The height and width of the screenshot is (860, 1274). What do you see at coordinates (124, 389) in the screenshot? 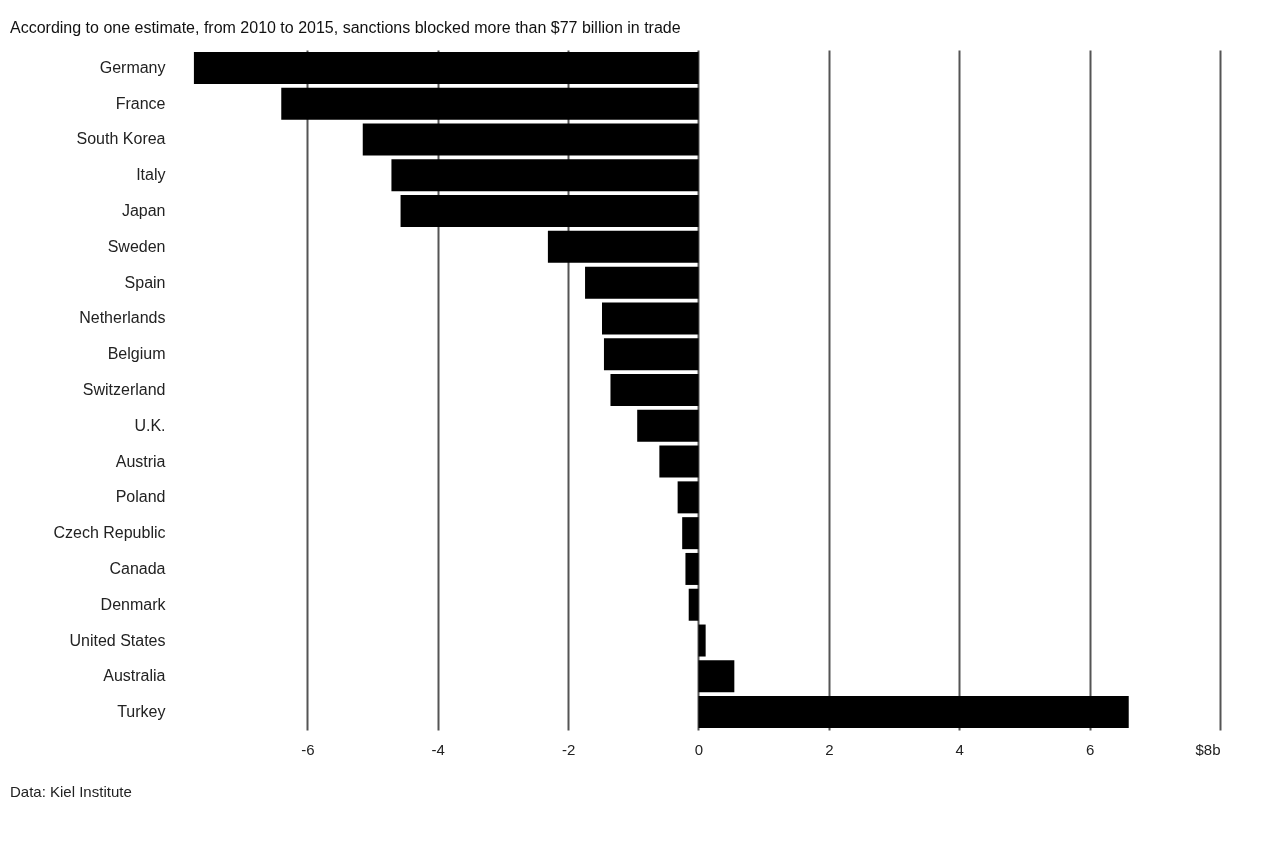
I see `y-tick-label: Switzerland` at bounding box center [124, 389].